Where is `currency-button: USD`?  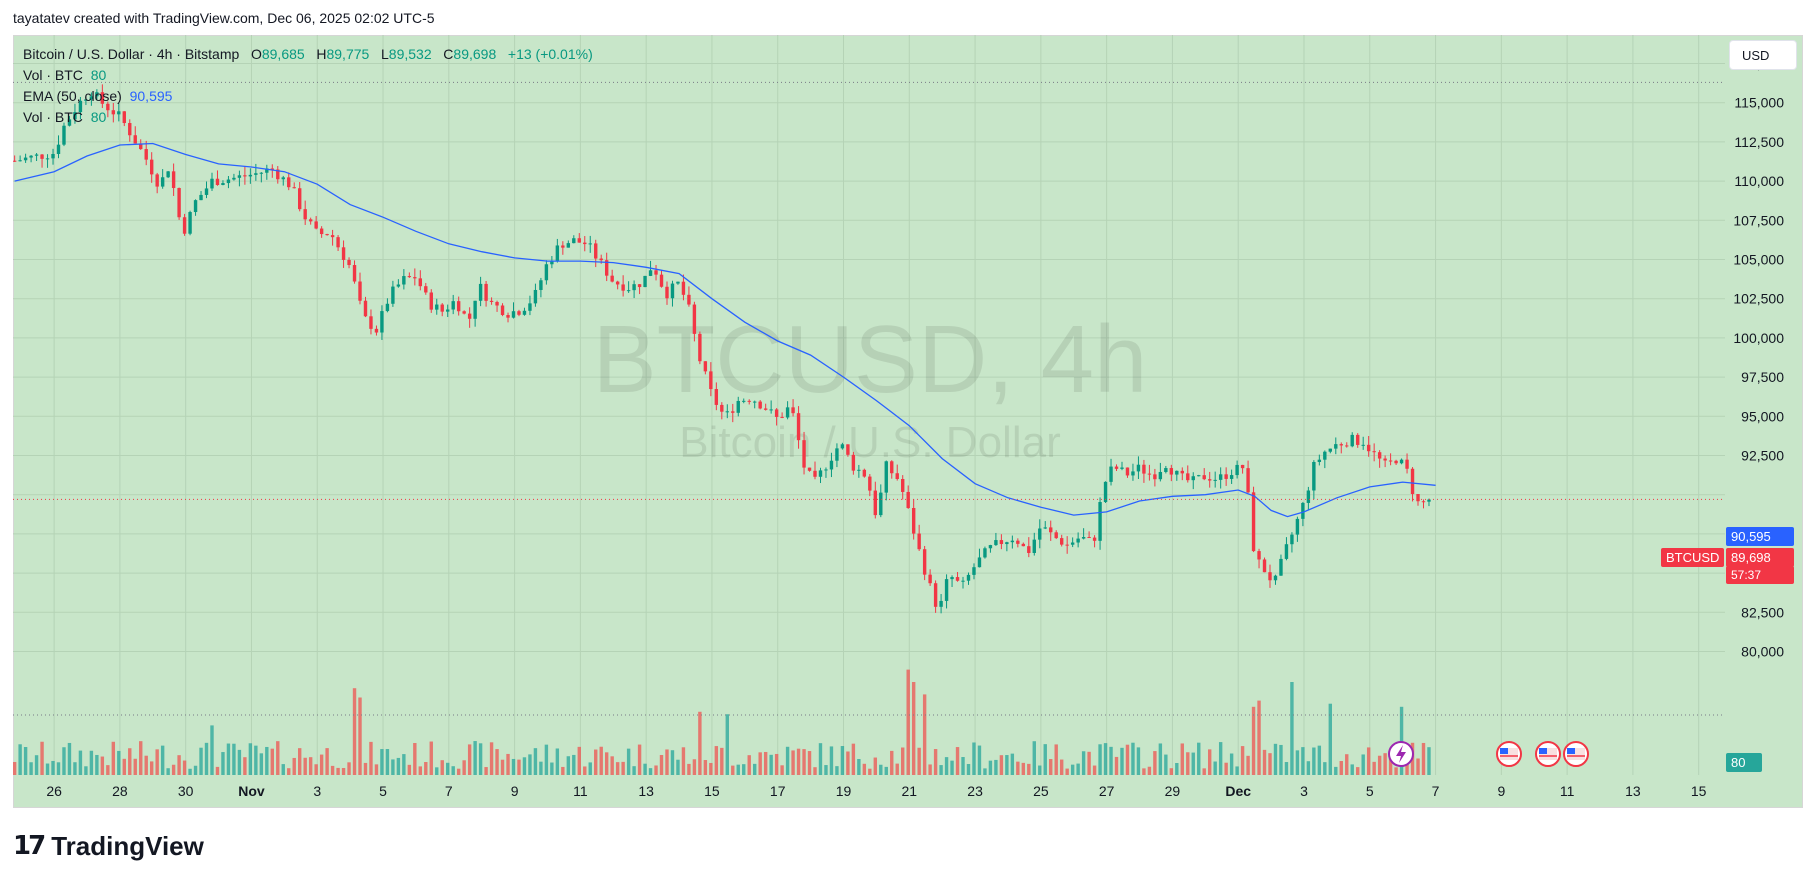
currency-button: USD is located at coordinates (1763, 55).